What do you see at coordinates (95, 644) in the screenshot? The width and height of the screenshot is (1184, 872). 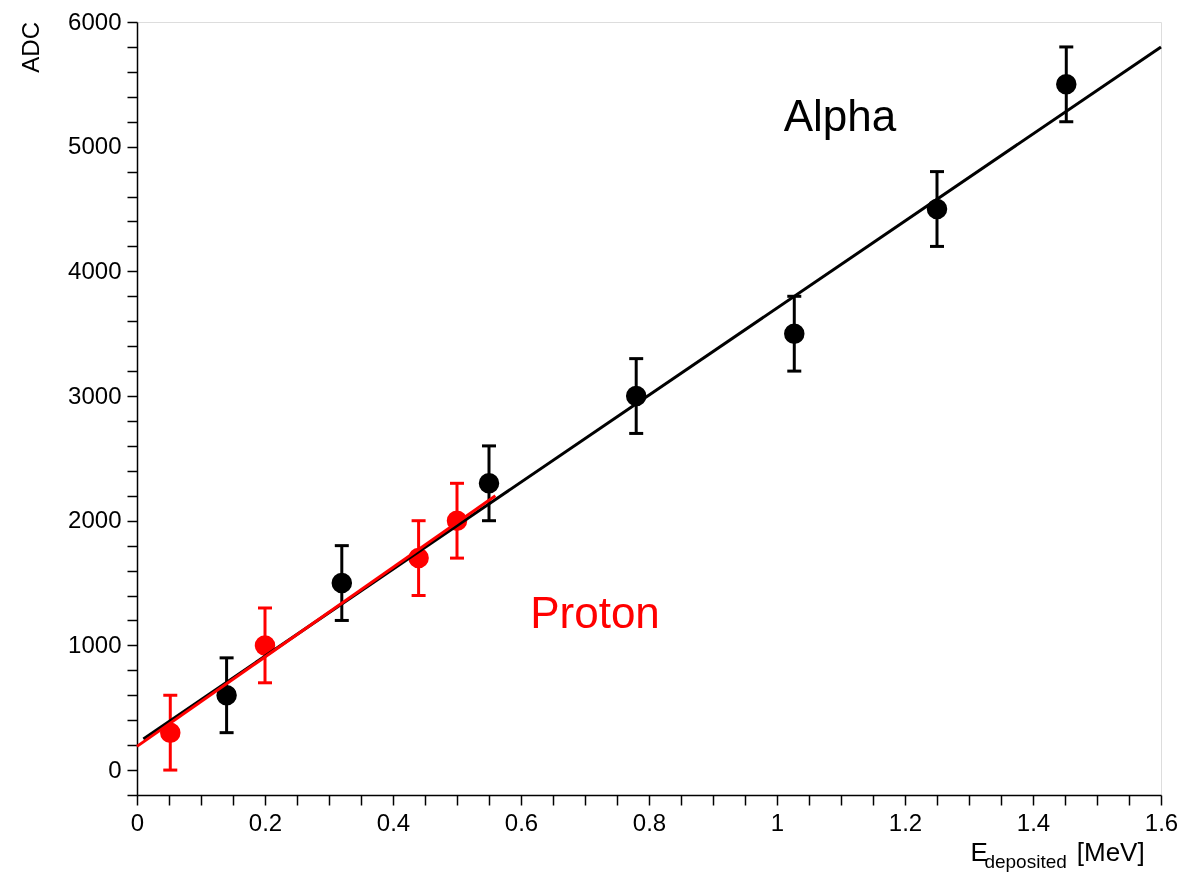 I see `y-tick-label: 1000` at bounding box center [95, 644].